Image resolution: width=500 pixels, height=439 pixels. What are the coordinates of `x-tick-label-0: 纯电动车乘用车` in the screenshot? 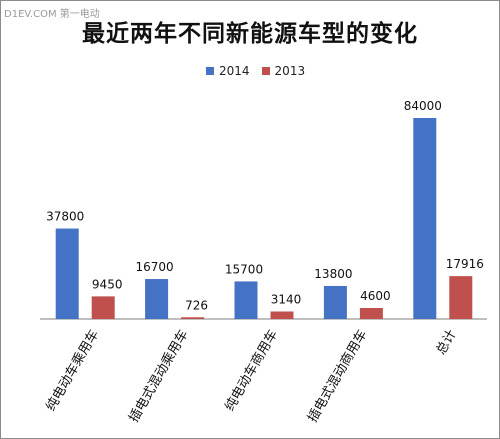 It's located at (72, 370).